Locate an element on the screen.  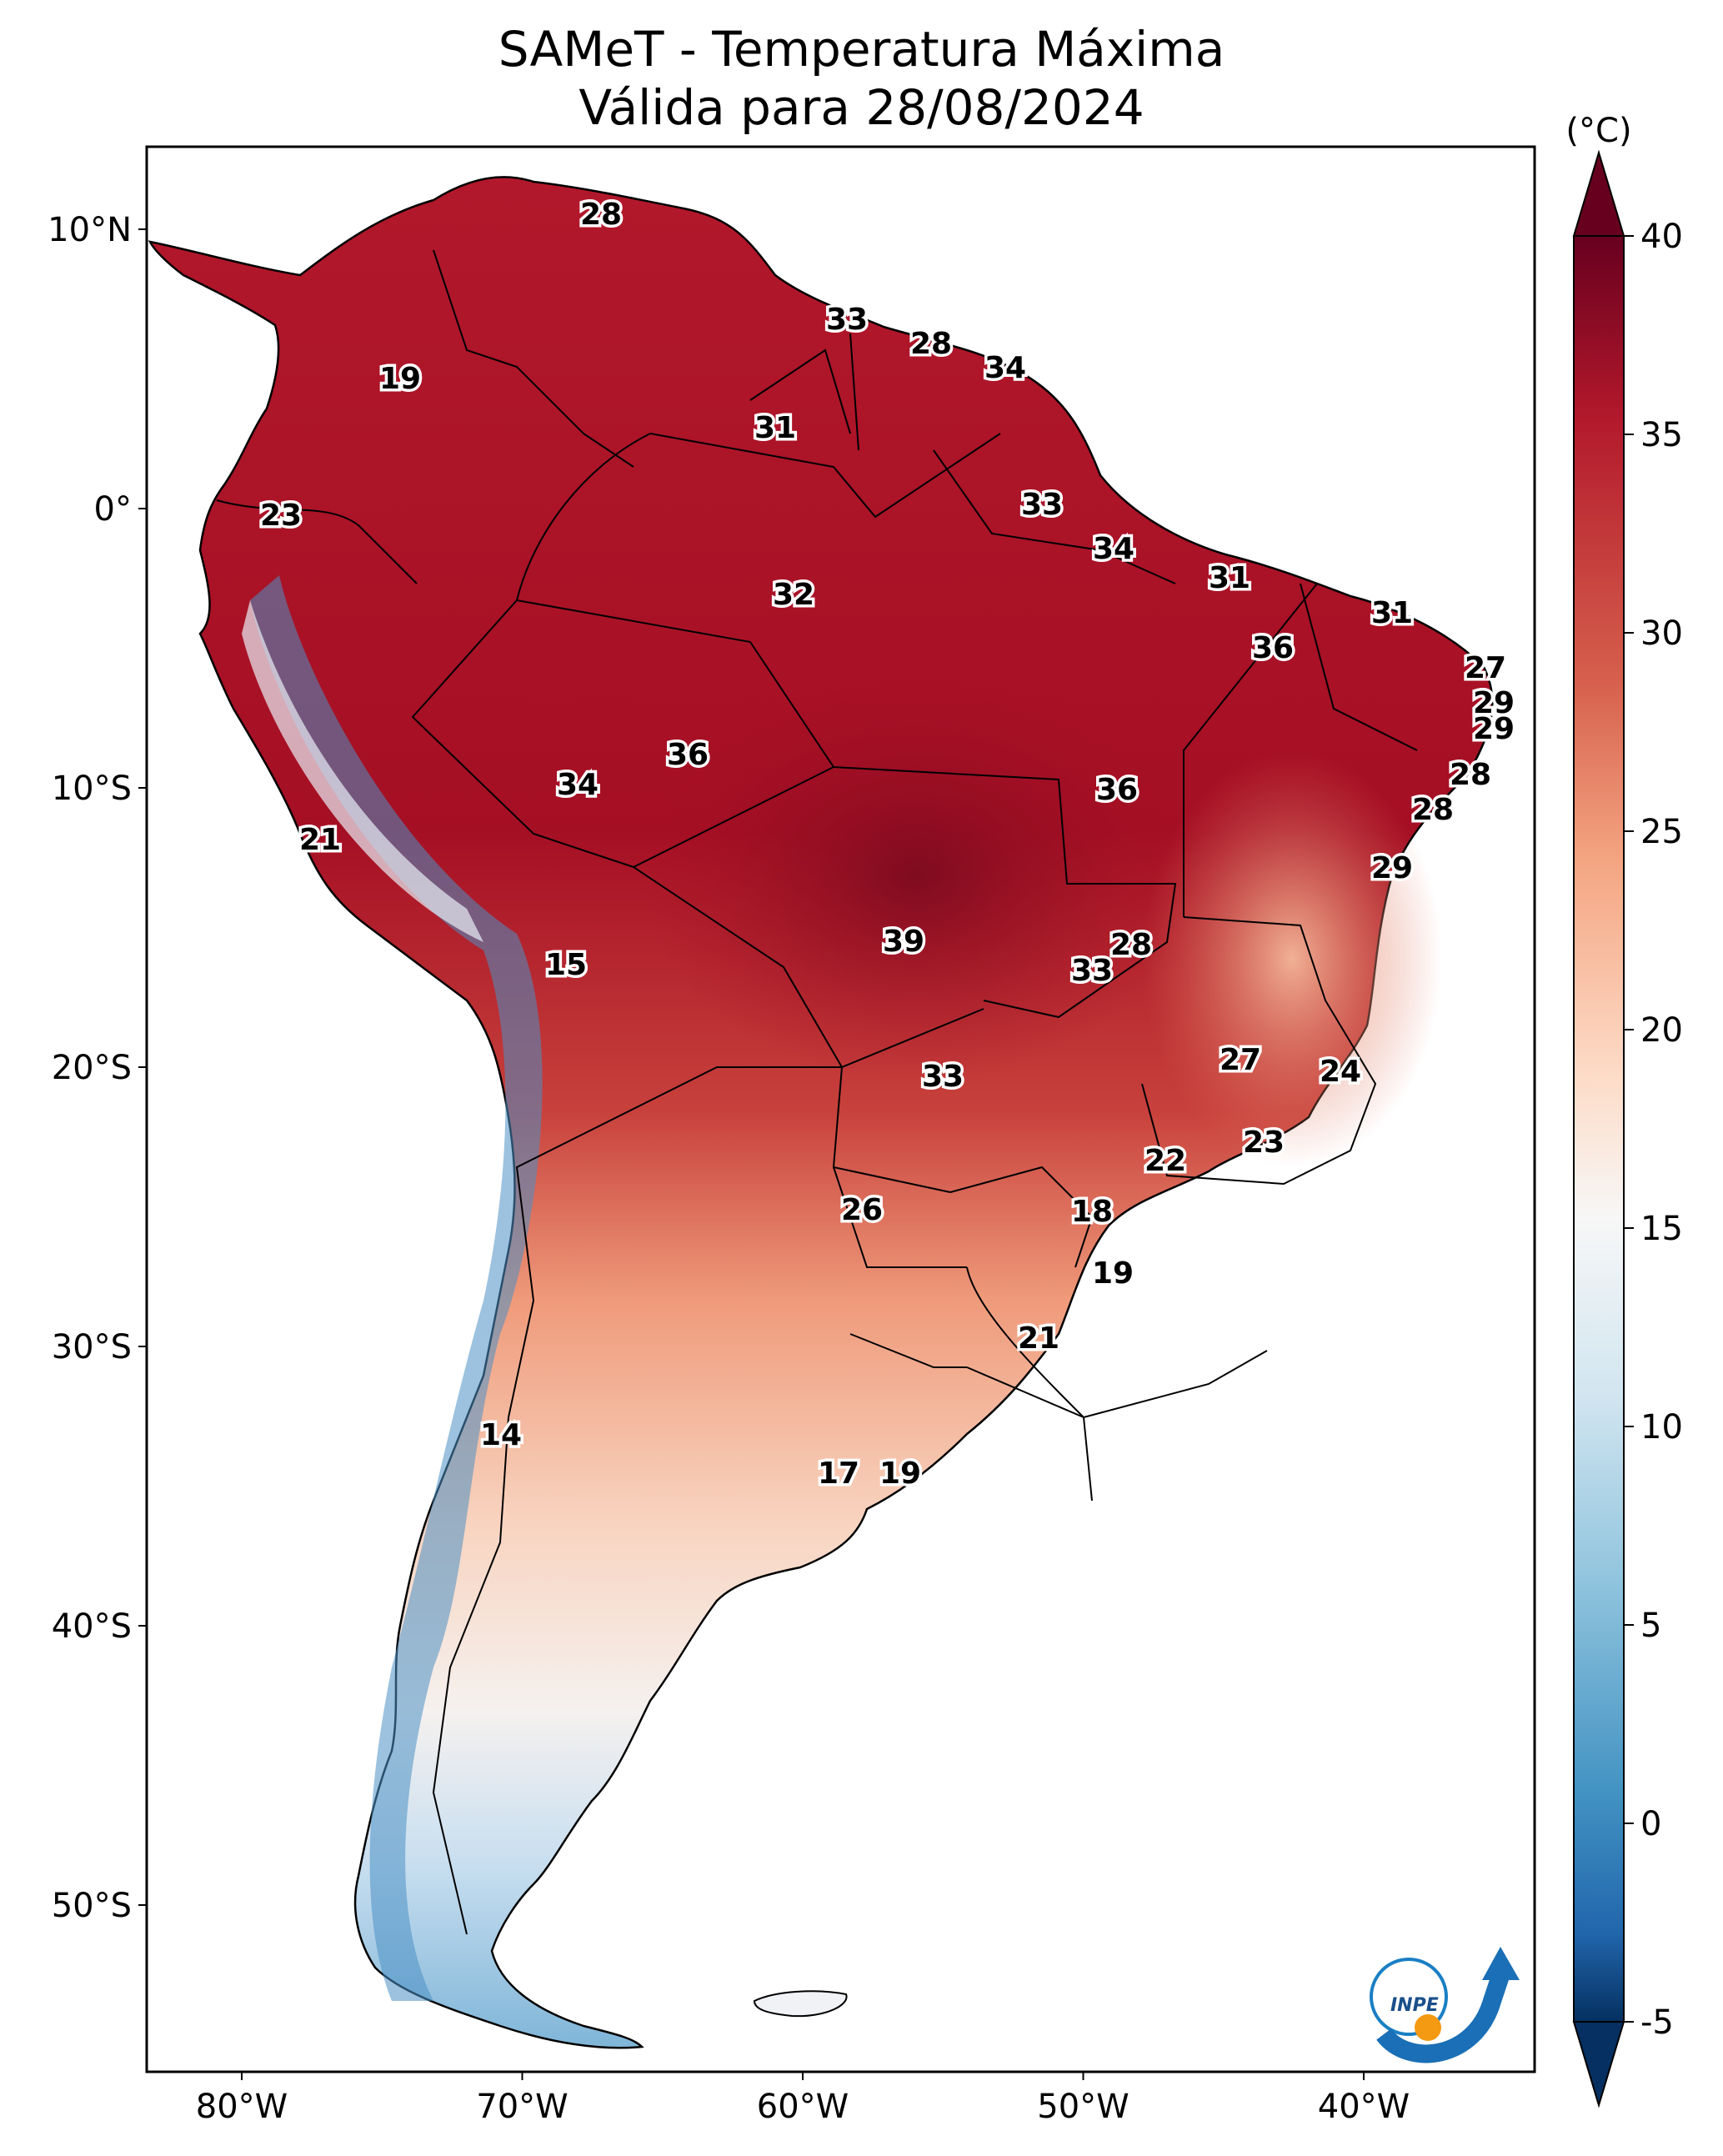
colorbar: (°C) 40 35 30 25 20 15 10 5 0 -5 is located at coordinates (1624, 1110).